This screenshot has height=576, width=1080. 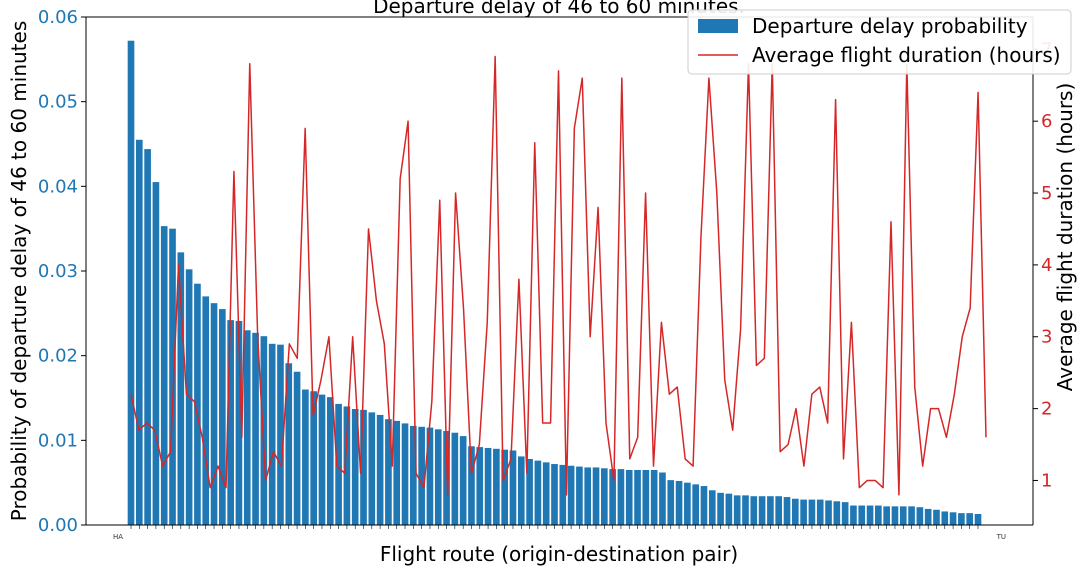 I want to click on y-tick-label: 0.06, so click(x=58, y=17).